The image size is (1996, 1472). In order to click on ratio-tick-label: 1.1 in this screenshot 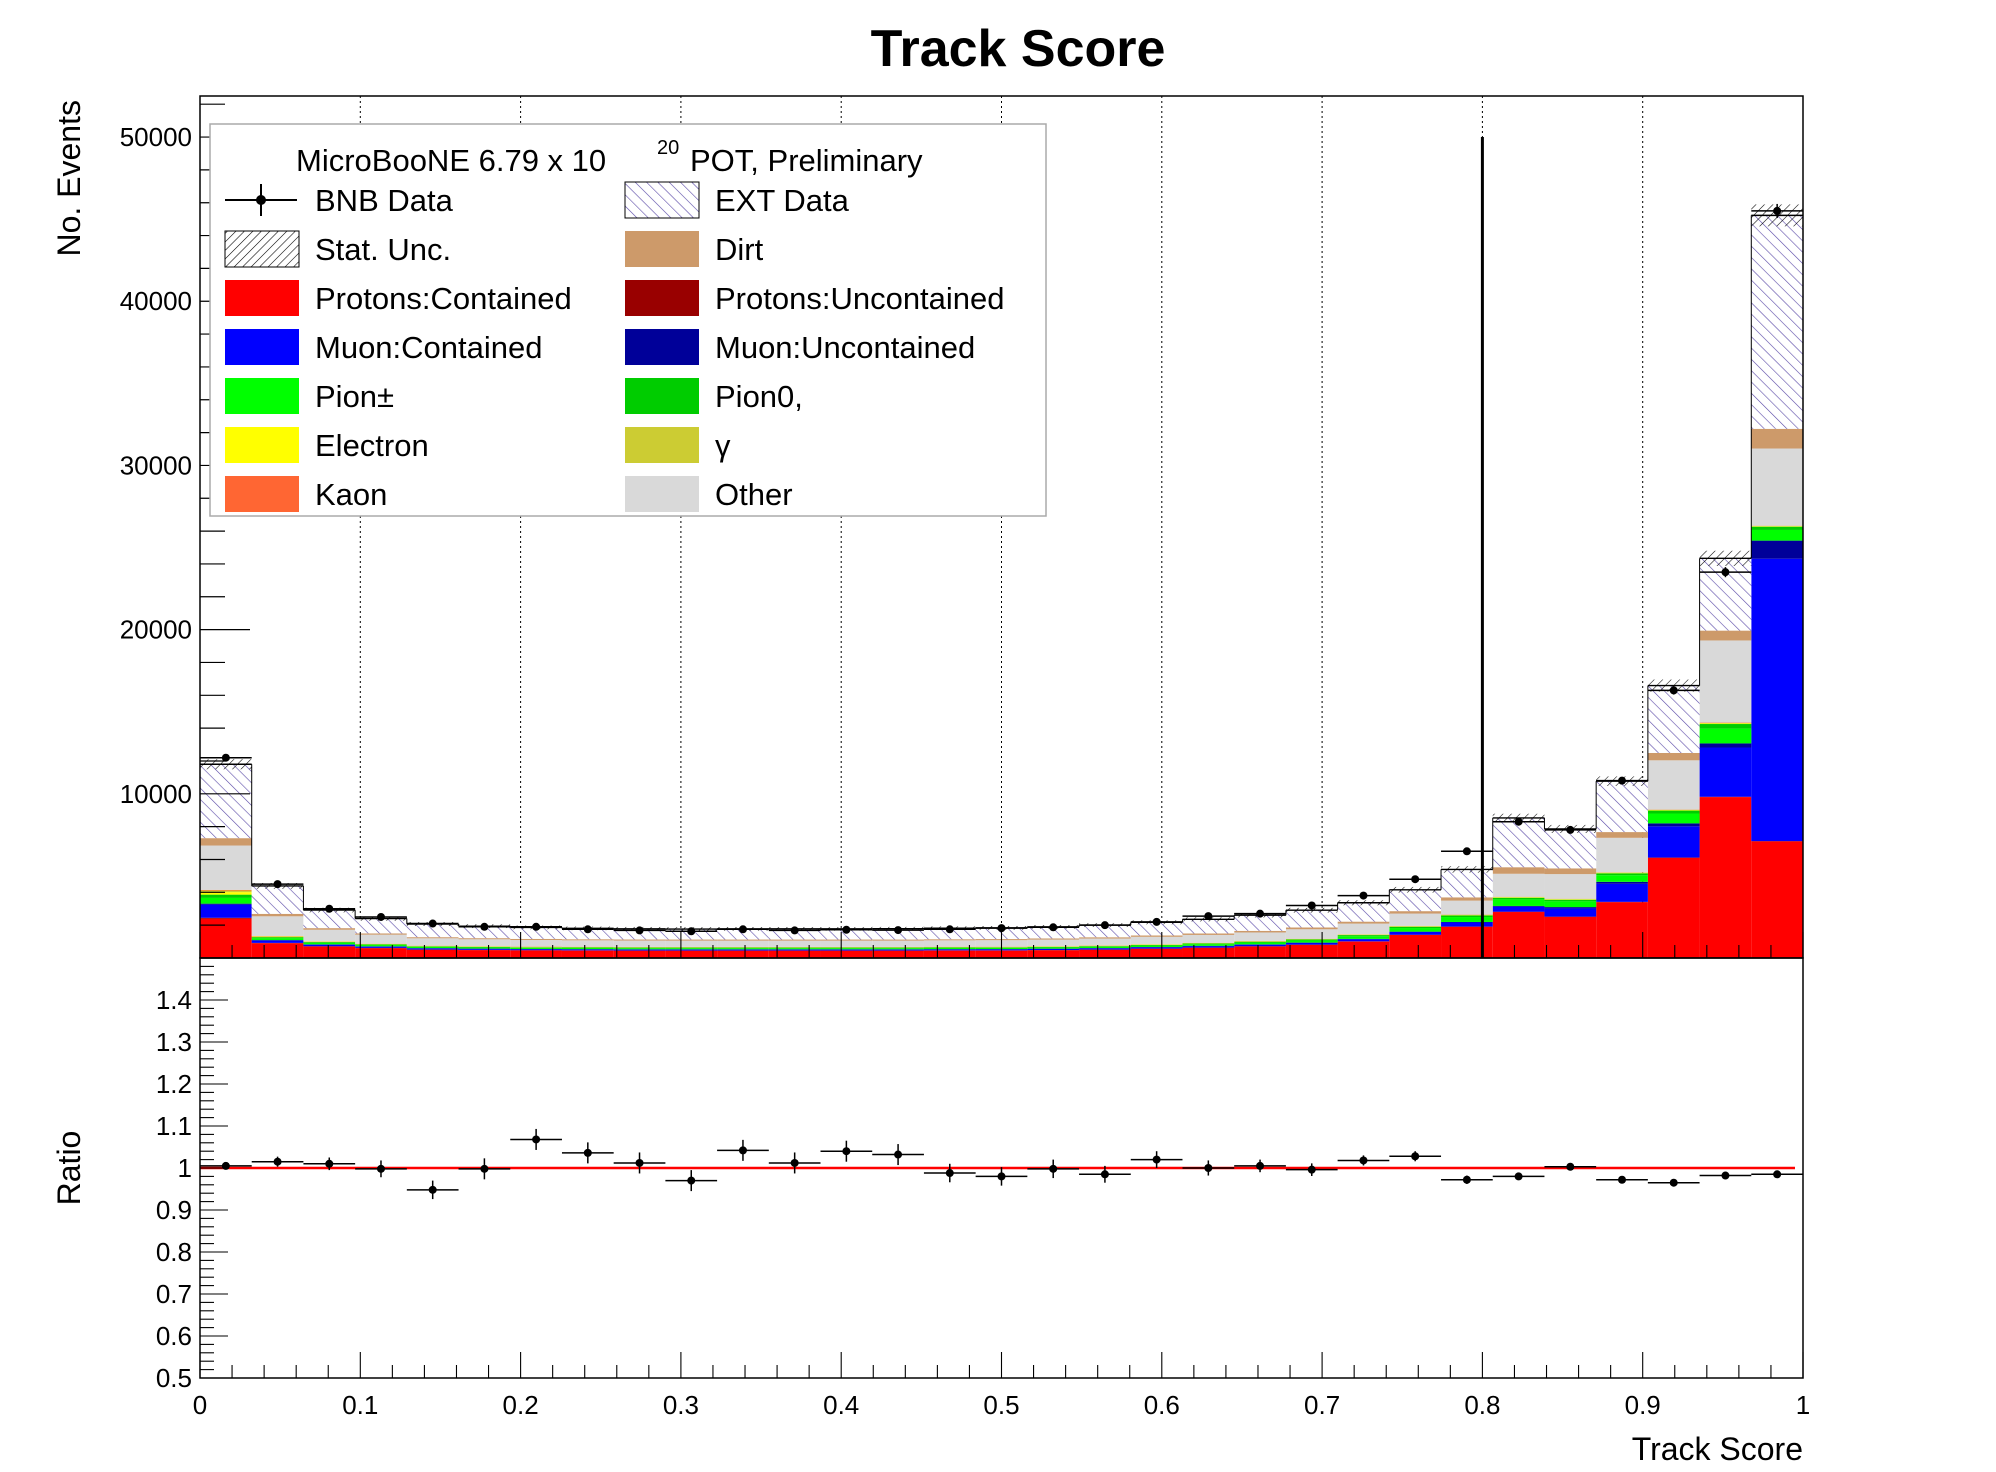, I will do `click(174, 1126)`.